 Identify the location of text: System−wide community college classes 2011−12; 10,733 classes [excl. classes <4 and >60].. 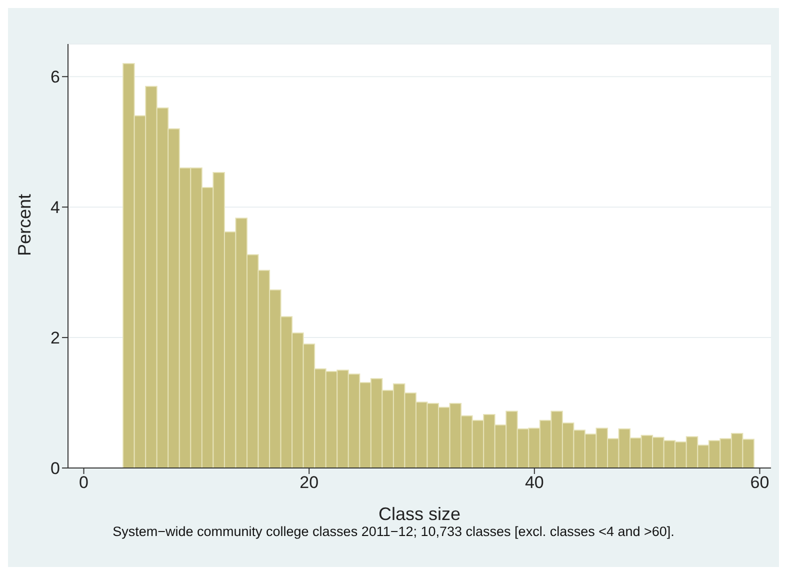
(394, 531).